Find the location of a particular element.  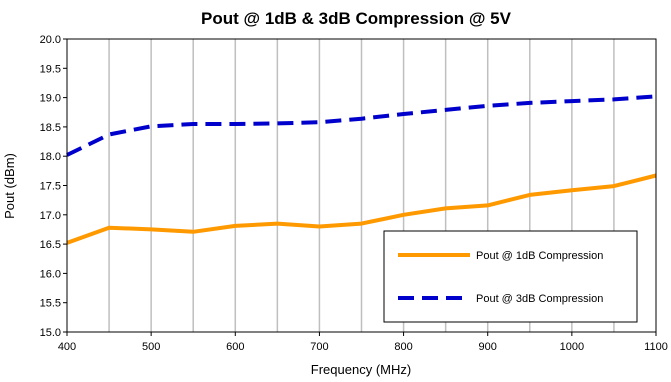

x-axis: 400 500 600 700 800 900 1000 1100 is located at coordinates (363, 342).